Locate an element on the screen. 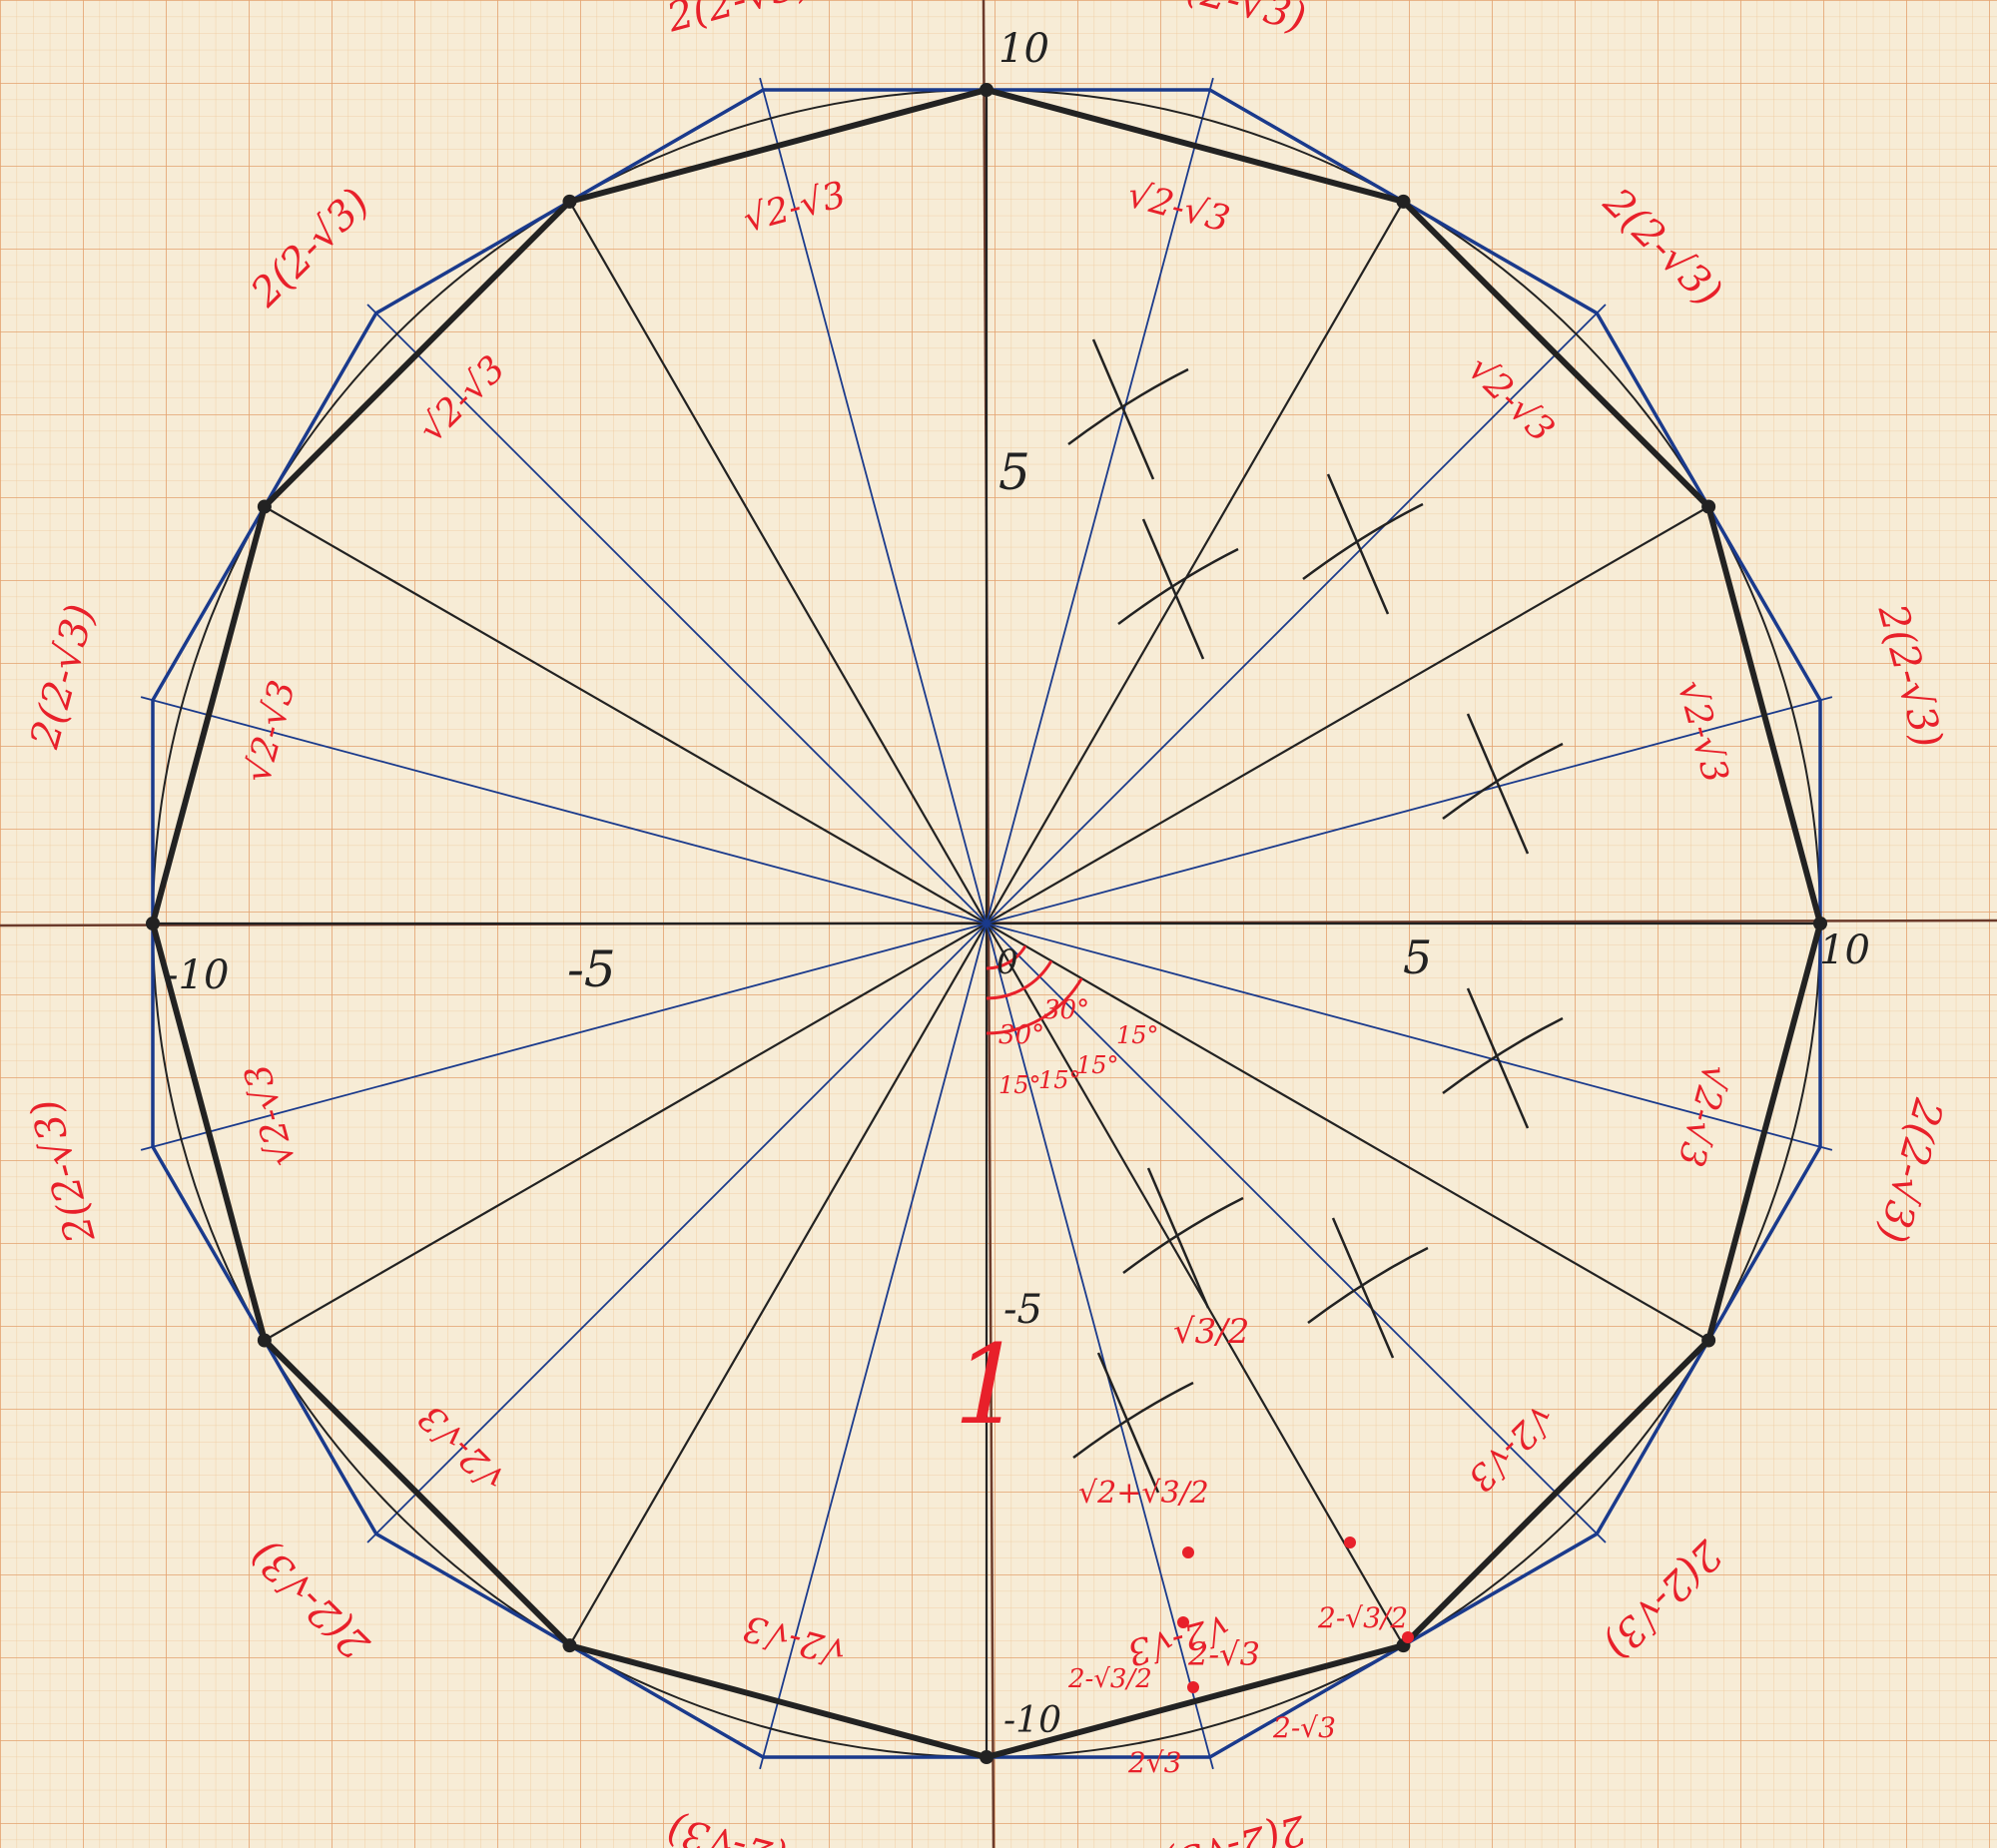  origin-label: 0 is located at coordinates (1008, 962).